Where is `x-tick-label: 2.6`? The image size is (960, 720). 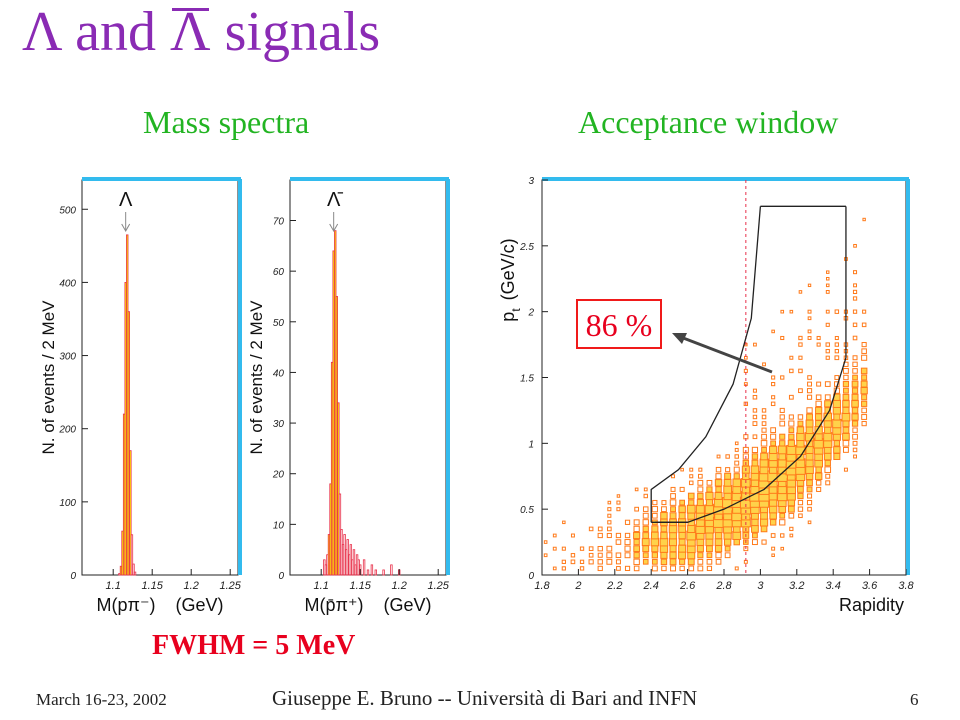
x-tick-label: 2.6 is located at coordinates (687, 586).